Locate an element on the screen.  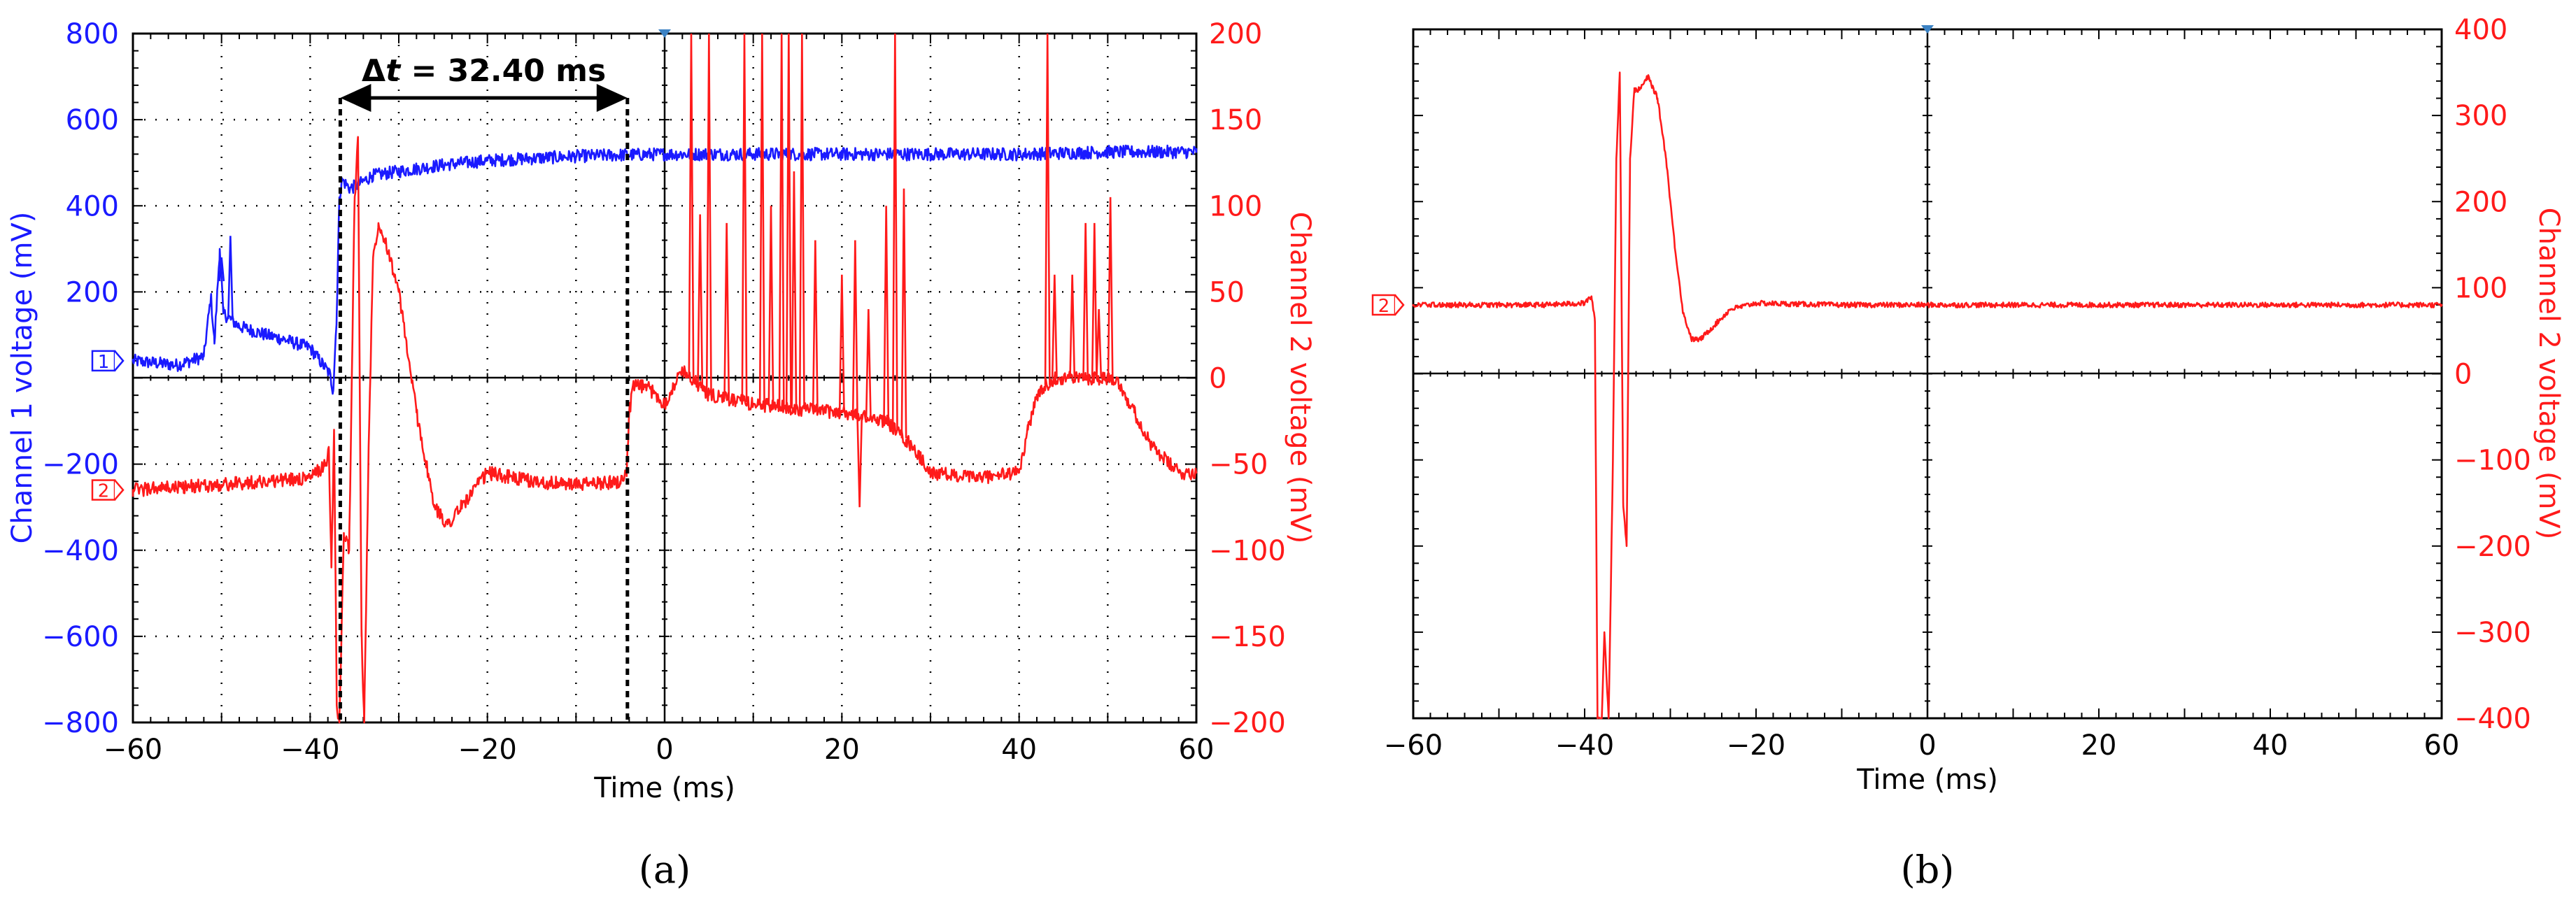
y-left-tick-label: 800 is located at coordinates (92, 34).